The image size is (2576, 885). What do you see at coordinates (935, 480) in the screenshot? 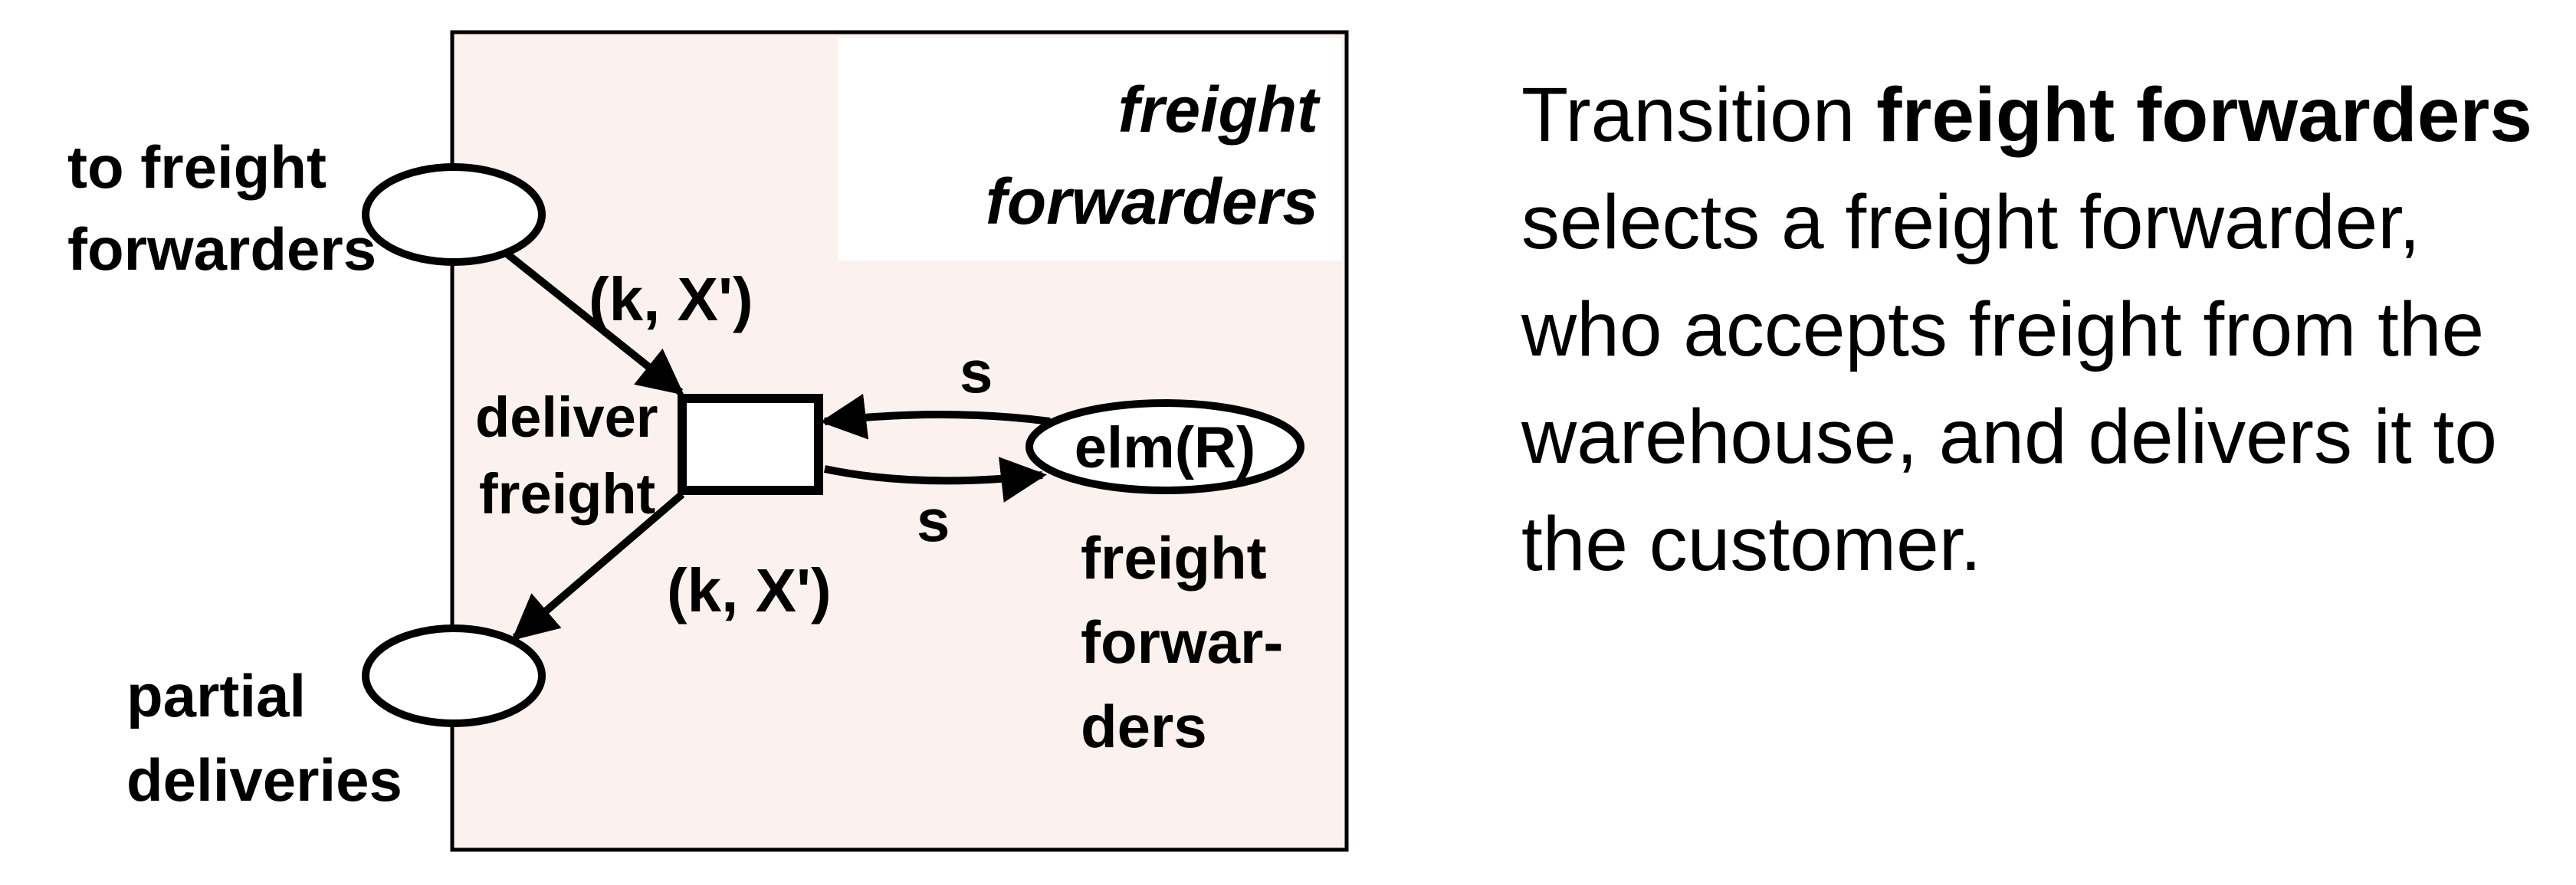
I see `arc-loop-bottom` at bounding box center [935, 480].